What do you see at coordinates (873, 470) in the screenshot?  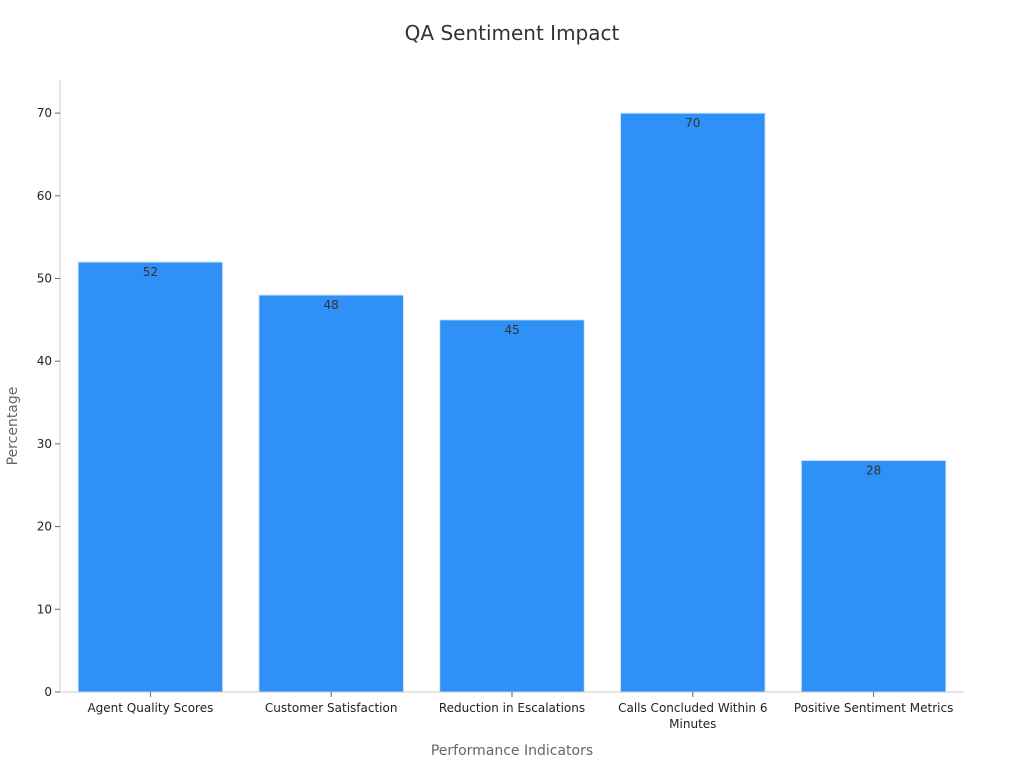 I see `bar-value-label: 28` at bounding box center [873, 470].